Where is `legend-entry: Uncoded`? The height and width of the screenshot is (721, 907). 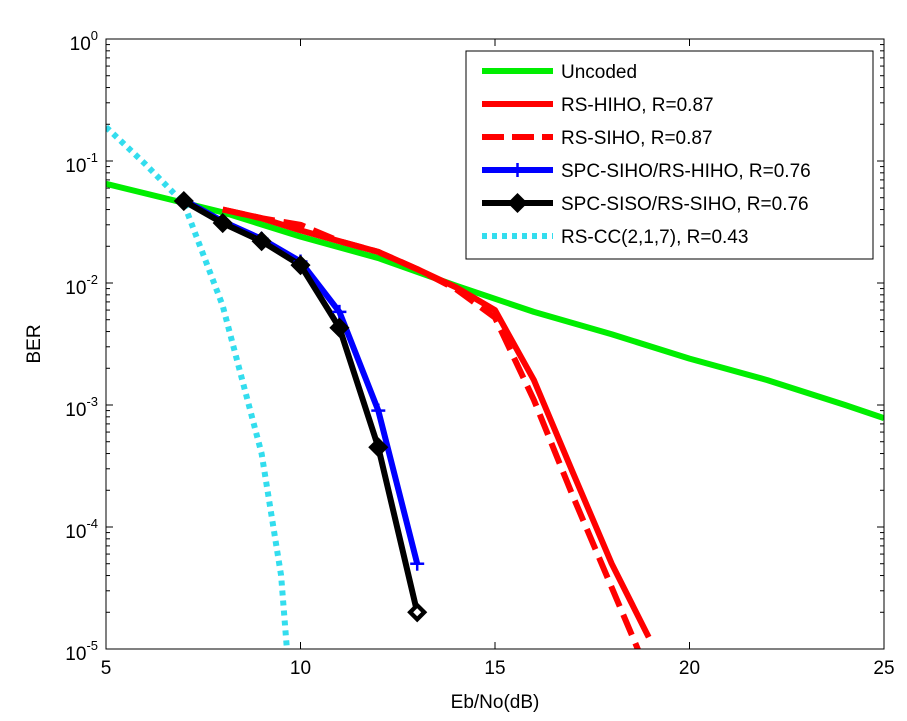 legend-entry: Uncoded is located at coordinates (559, 72).